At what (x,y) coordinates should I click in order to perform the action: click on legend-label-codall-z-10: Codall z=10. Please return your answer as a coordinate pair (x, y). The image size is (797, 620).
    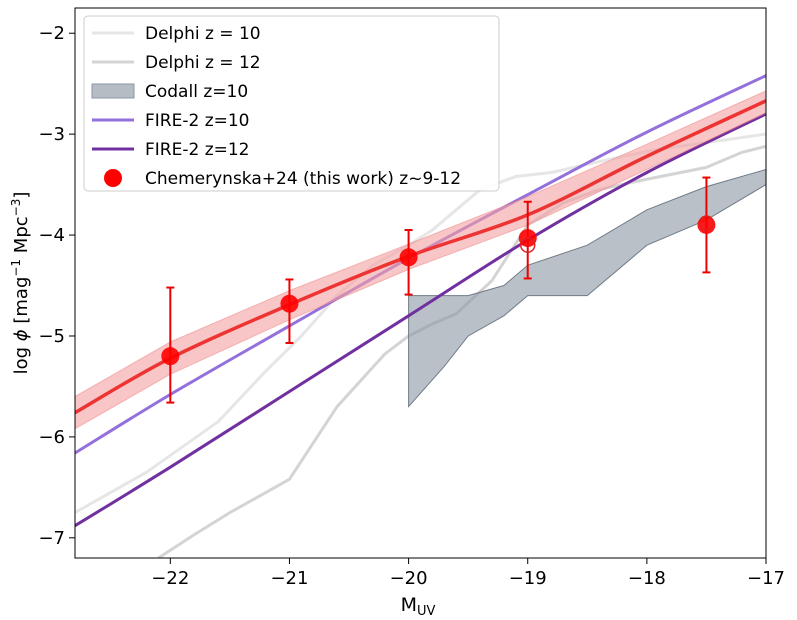
    Looking at the image, I should click on (196, 92).